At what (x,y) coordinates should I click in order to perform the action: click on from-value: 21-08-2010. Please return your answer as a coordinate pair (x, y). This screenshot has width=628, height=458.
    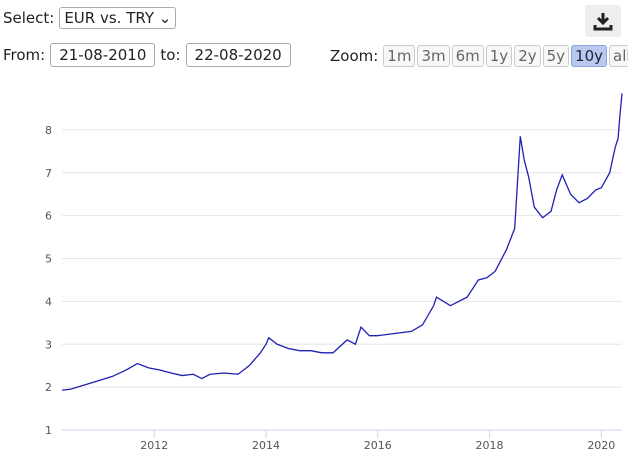
    Looking at the image, I should click on (103, 55).